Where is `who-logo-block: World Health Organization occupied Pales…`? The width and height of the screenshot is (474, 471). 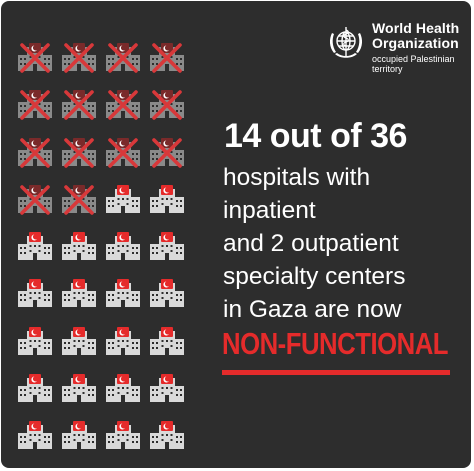
who-logo-block: World Health Organization occupied Pales… is located at coordinates (392, 47).